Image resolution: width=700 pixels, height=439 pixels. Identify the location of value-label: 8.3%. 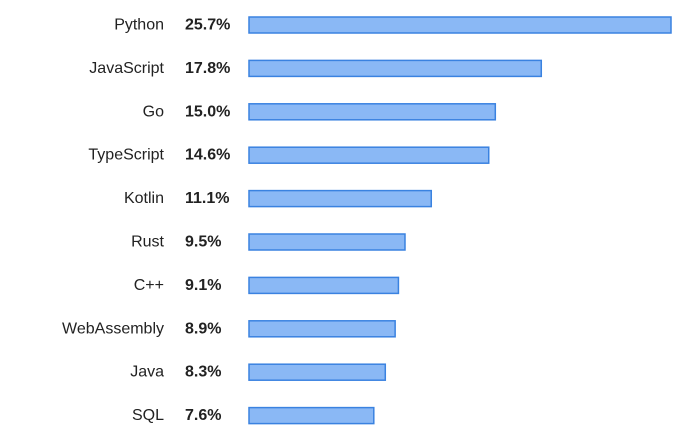
(203, 372).